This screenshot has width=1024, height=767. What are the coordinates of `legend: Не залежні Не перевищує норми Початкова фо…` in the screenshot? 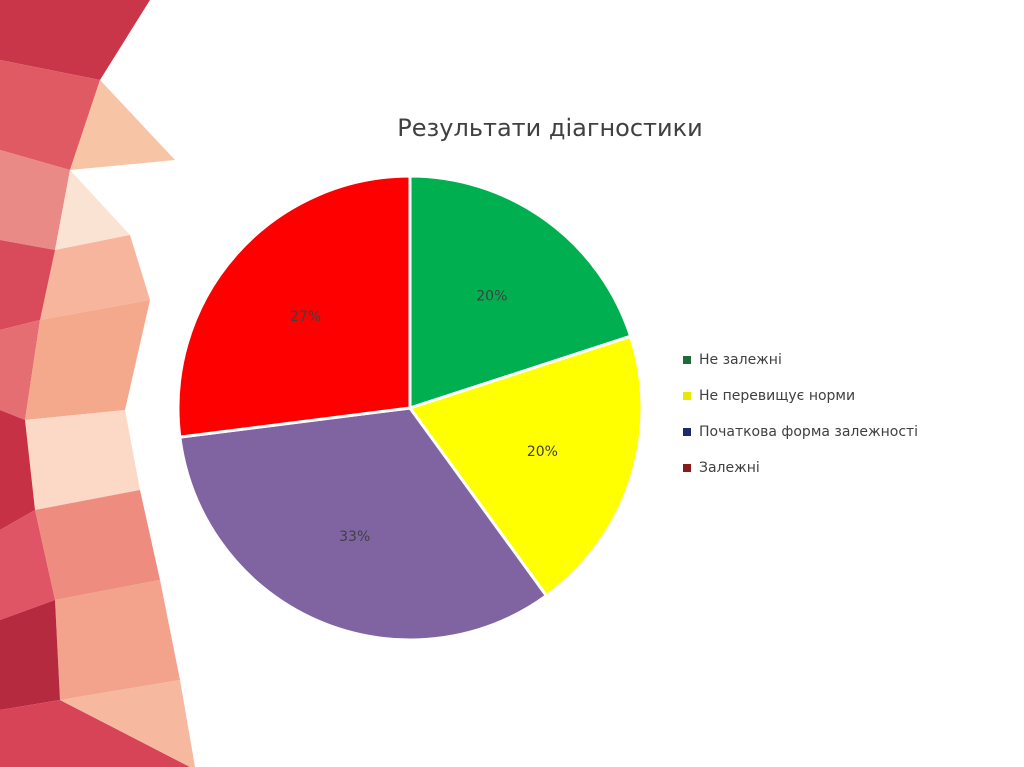 It's located at (800, 414).